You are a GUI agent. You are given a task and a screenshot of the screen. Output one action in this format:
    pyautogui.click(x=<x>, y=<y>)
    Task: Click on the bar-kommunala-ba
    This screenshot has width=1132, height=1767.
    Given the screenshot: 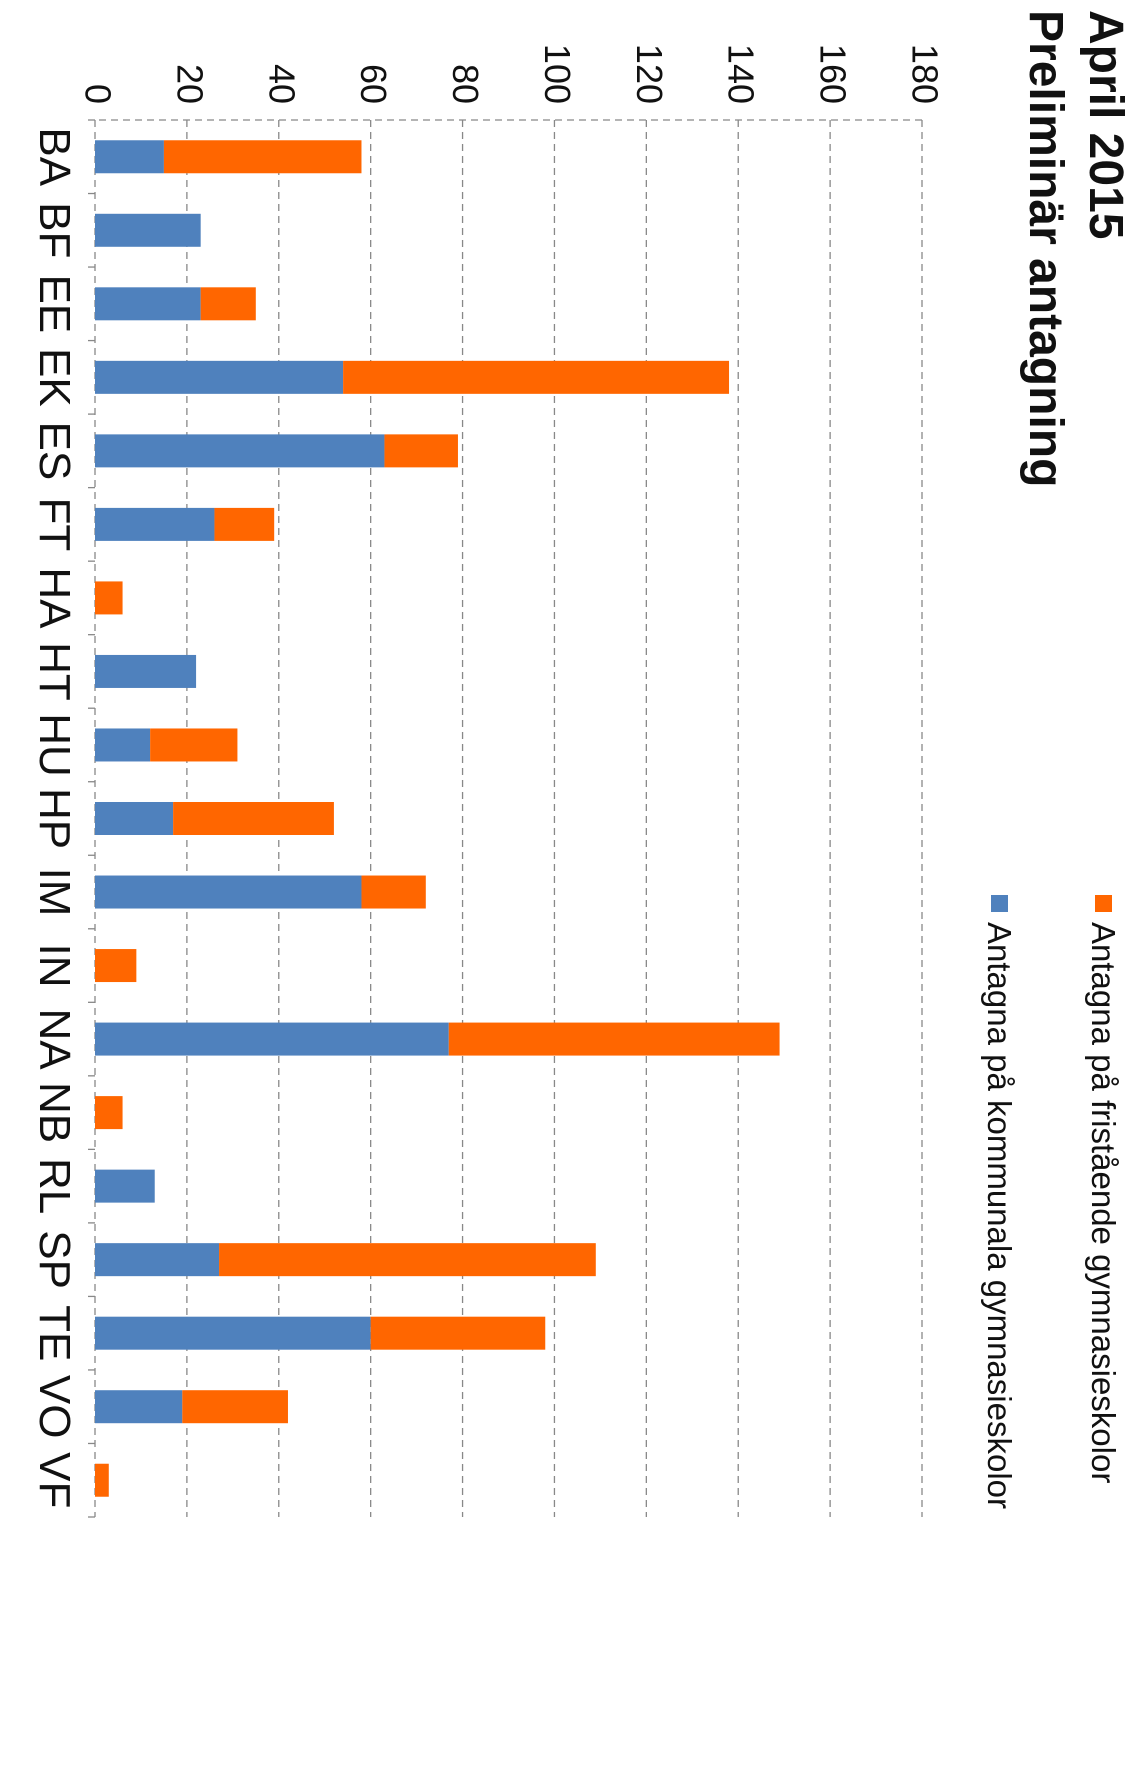 What is the action you would take?
    pyautogui.click(x=129, y=157)
    